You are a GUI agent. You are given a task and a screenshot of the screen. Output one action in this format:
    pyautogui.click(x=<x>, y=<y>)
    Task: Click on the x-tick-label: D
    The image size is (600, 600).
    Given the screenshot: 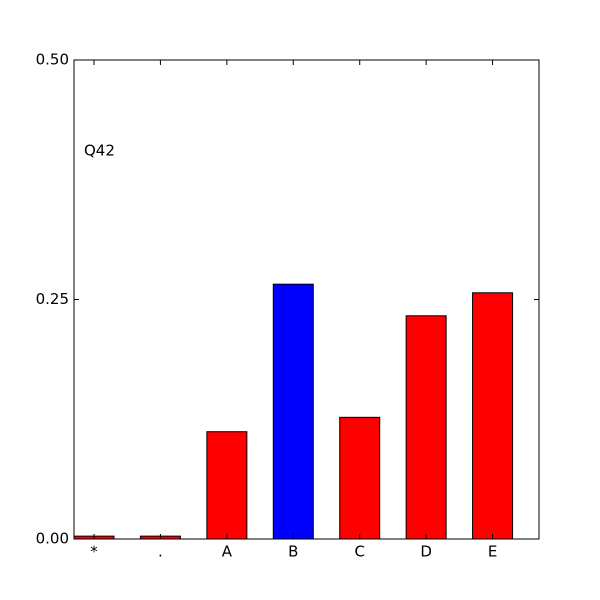 What is the action you would take?
    pyautogui.click(x=426, y=552)
    